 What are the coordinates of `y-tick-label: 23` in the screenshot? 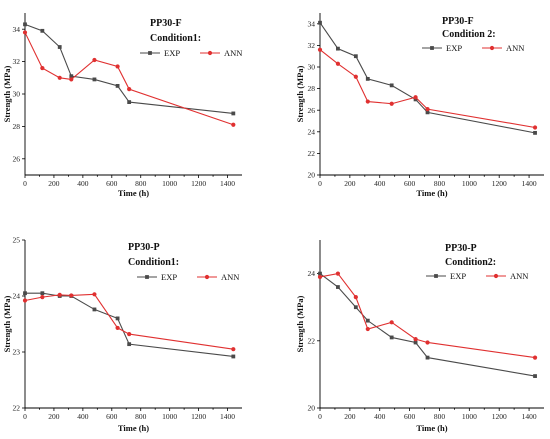 It's located at (17, 352).